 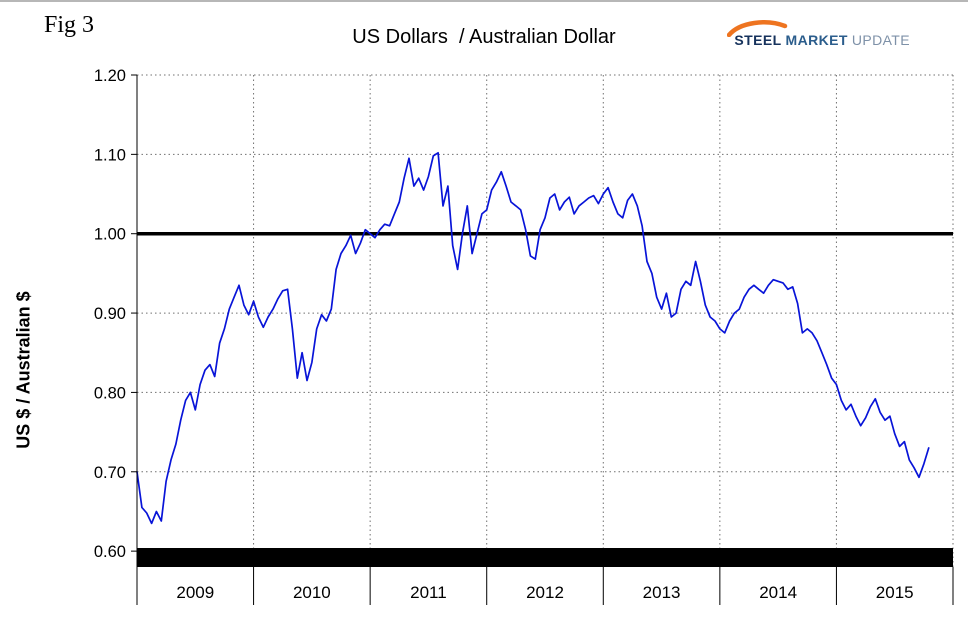 What do you see at coordinates (816, 40) in the screenshot?
I see `logo-text-market: MARKET` at bounding box center [816, 40].